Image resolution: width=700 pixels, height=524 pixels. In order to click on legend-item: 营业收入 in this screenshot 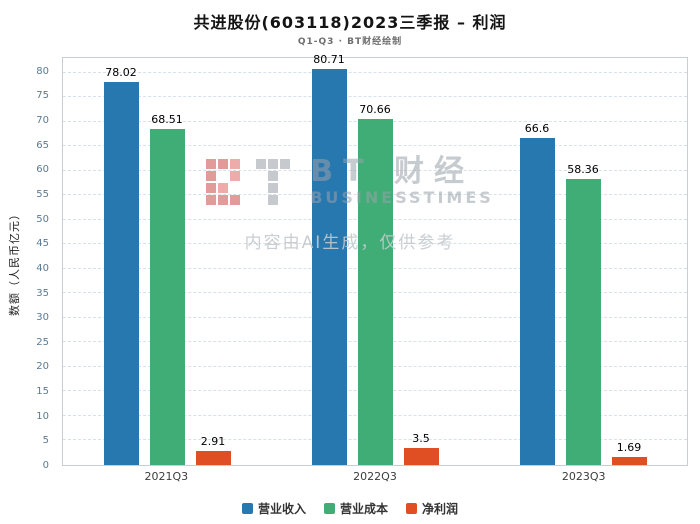, I will do `click(273, 508)`.